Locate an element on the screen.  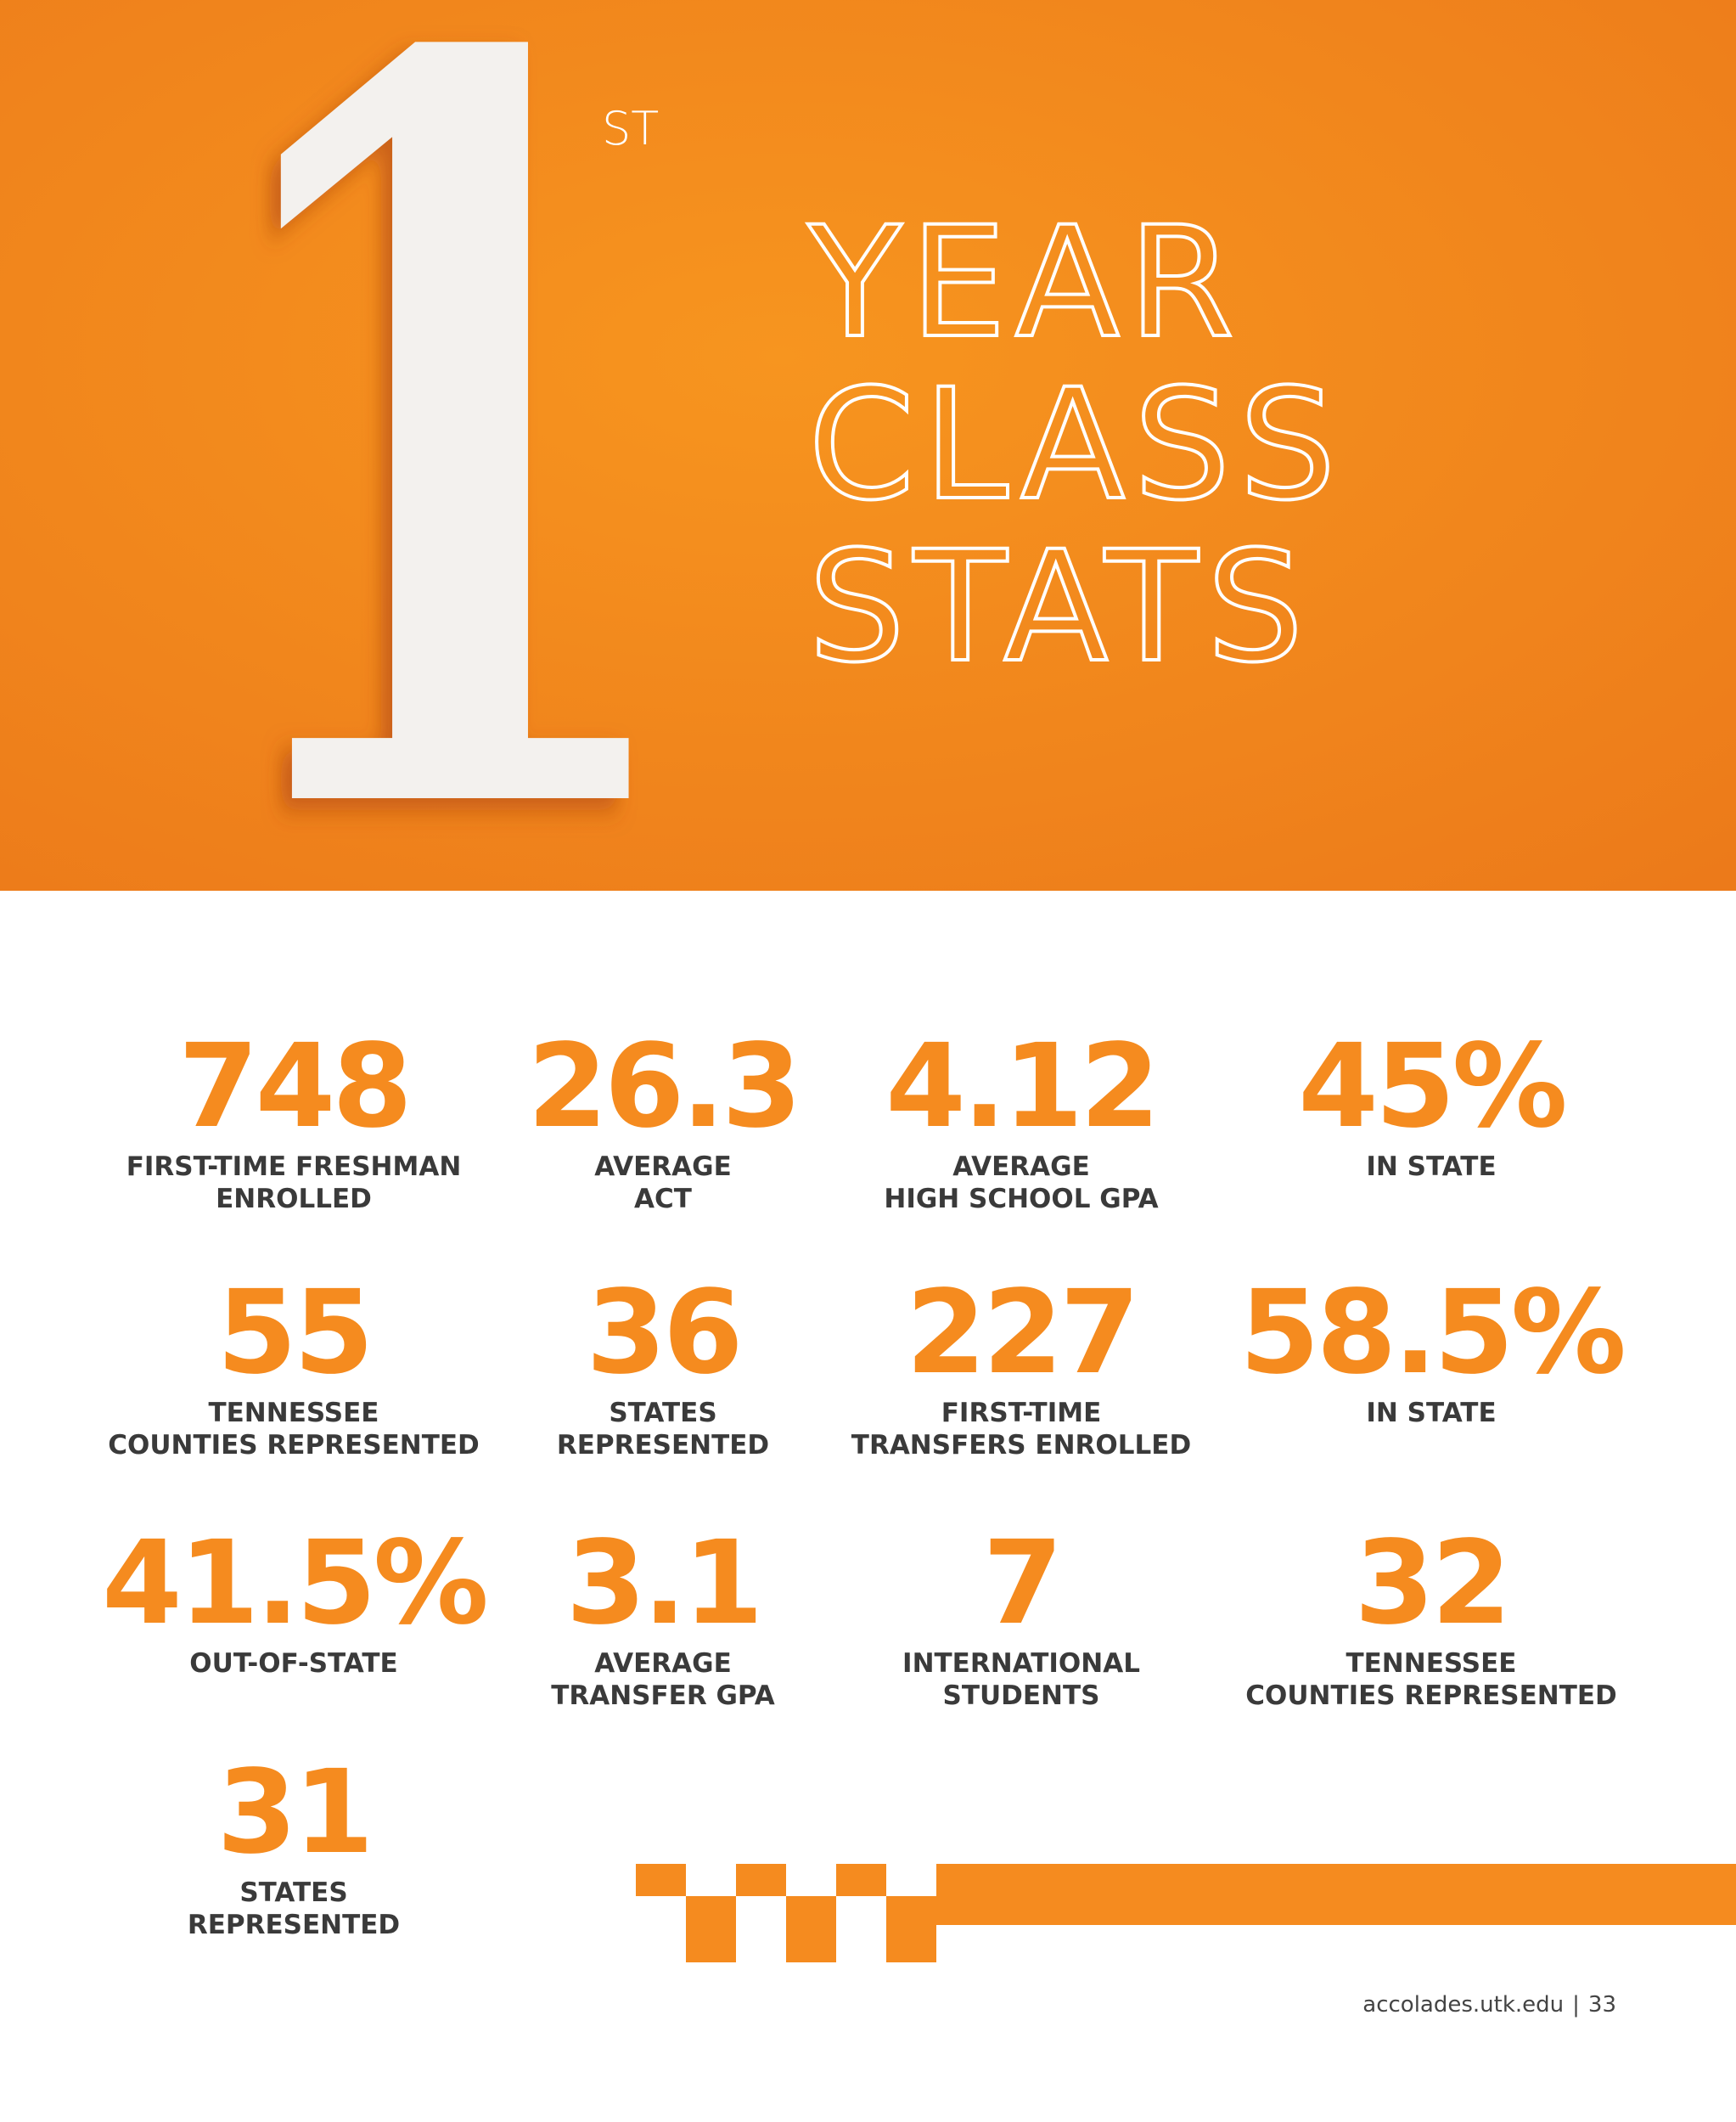
stat: 31 STATES REPRESENTED is located at coordinates (293, 1845).